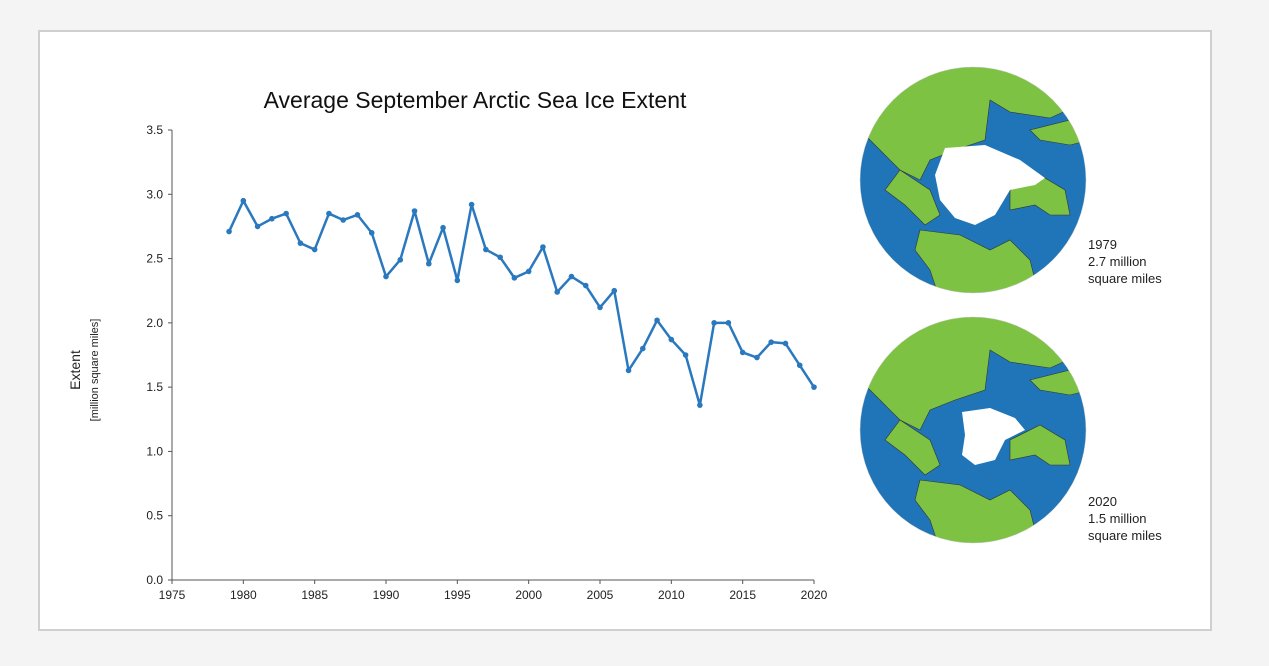 Image resolution: width=1269 pixels, height=666 pixels. Describe the element at coordinates (1117, 518) in the screenshot. I see `map-extent: 1.5 million` at that location.